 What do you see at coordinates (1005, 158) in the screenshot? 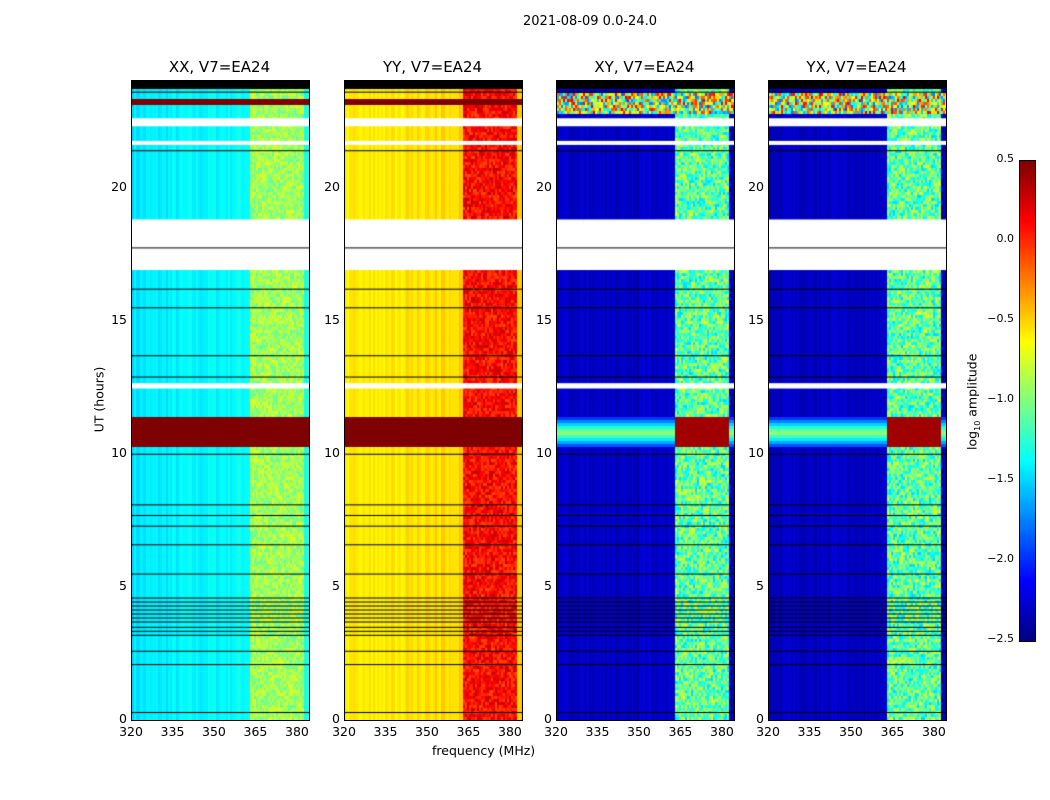
I see `colorbar-tick-label: 0.5` at bounding box center [1005, 158].